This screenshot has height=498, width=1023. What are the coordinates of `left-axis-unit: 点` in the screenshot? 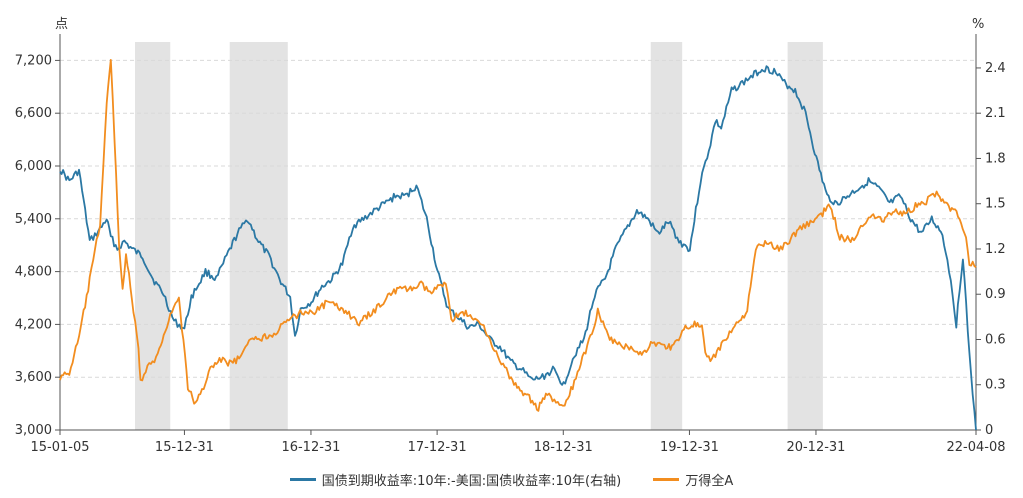 It's located at (61, 24).